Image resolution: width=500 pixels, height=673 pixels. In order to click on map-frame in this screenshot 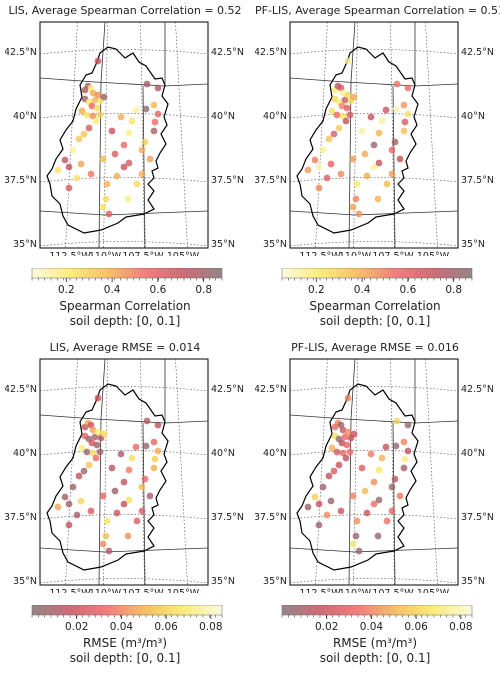, I will do `click(374, 472)`.